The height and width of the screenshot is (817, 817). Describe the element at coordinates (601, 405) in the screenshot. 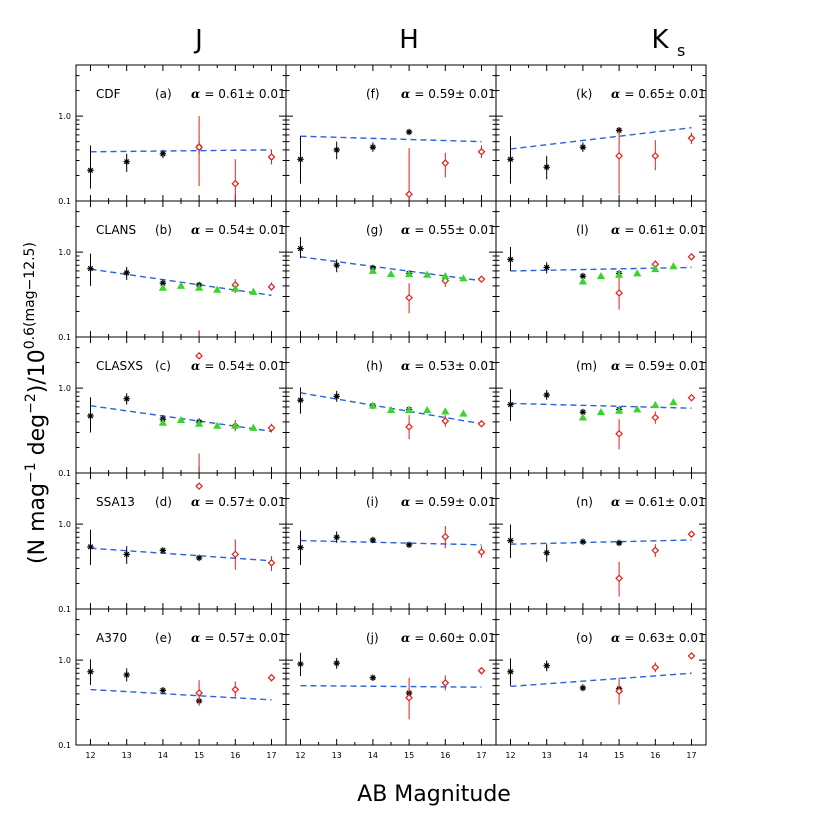

I see `panel-m: (m) α = 0.59± 0.01` at that location.